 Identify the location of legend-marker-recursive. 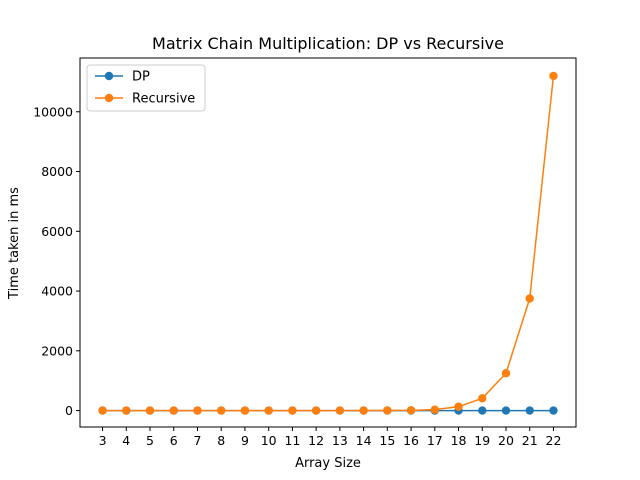
(109, 98).